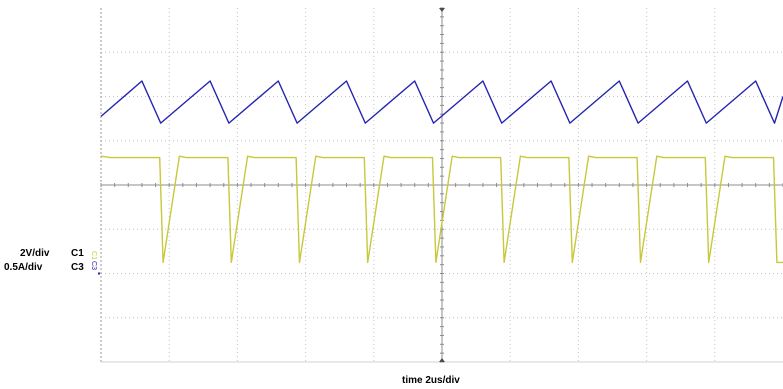 The width and height of the screenshot is (783, 389). I want to click on c3-channel-label: C3, so click(77, 267).